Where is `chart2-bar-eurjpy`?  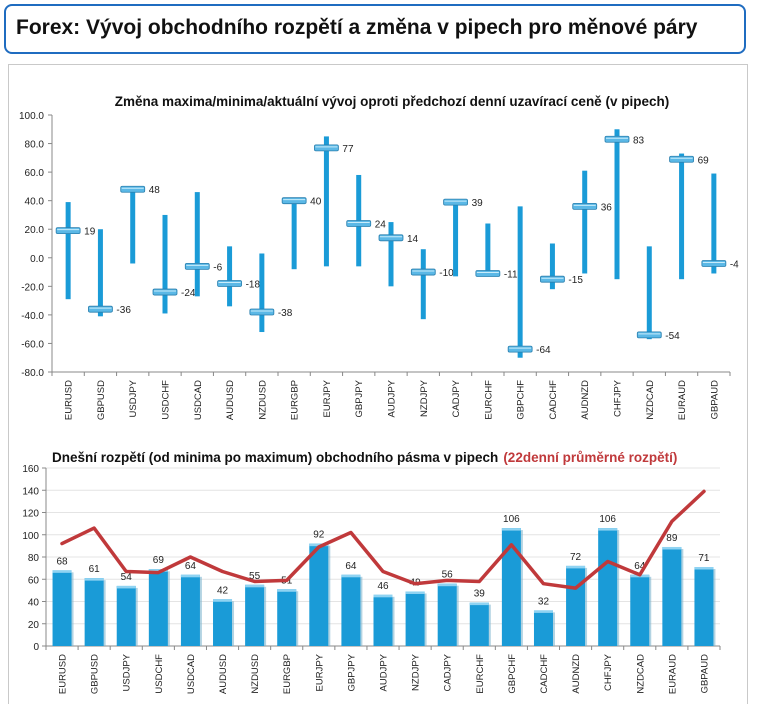
chart2-bar-eurjpy is located at coordinates (319, 594).